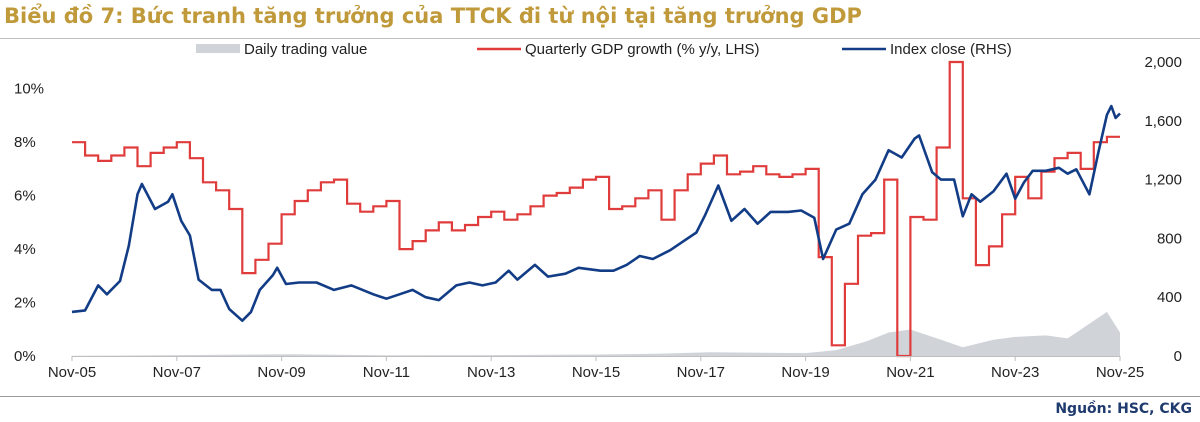 The height and width of the screenshot is (422, 1200). I want to click on legend-label: Quarterly GDP growth (% y/y, LHS), so click(642, 49).